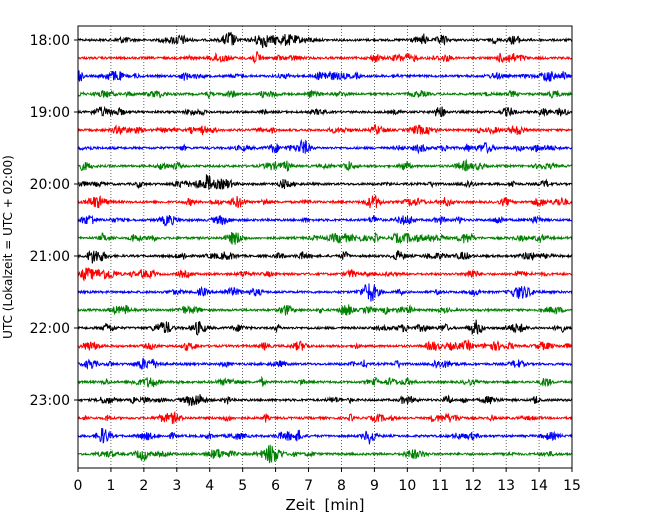  I want to click on y-tick-label: 21:00, so click(50, 257).